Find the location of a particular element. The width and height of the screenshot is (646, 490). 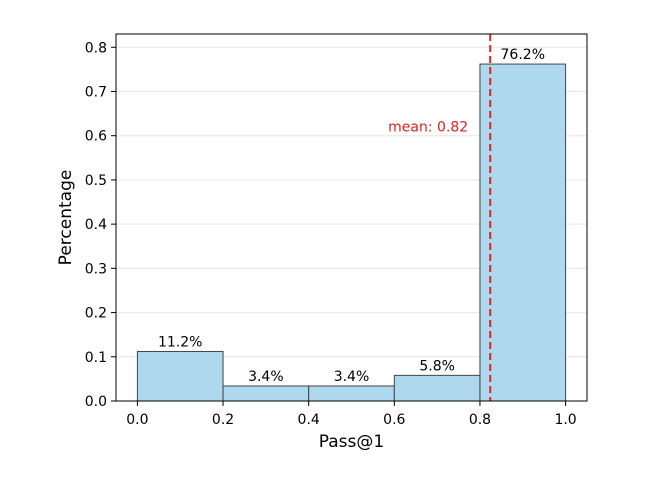

x-tick-label: 0.6 is located at coordinates (394, 420).